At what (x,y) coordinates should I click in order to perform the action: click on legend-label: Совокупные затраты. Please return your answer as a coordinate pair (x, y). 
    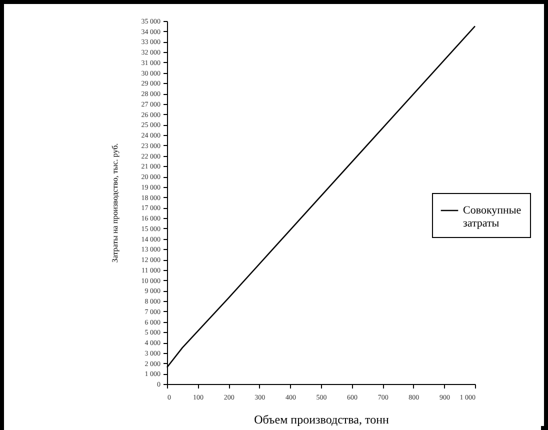
    Looking at the image, I should click on (492, 217).